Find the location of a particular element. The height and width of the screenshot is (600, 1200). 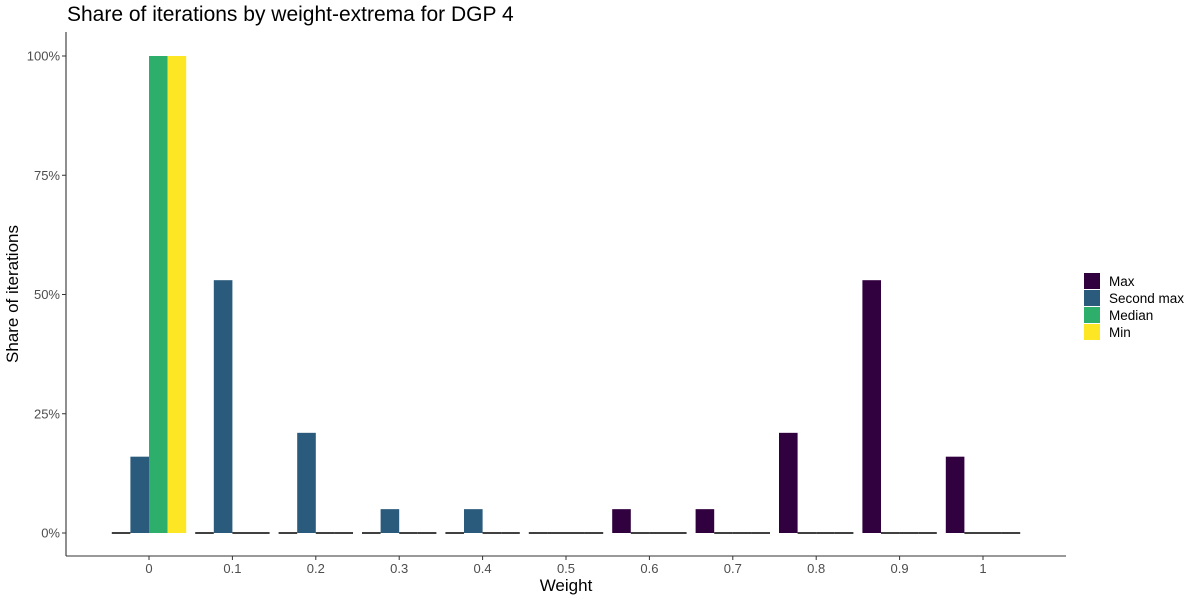

y-tick-label: 100% is located at coordinates (44, 56).